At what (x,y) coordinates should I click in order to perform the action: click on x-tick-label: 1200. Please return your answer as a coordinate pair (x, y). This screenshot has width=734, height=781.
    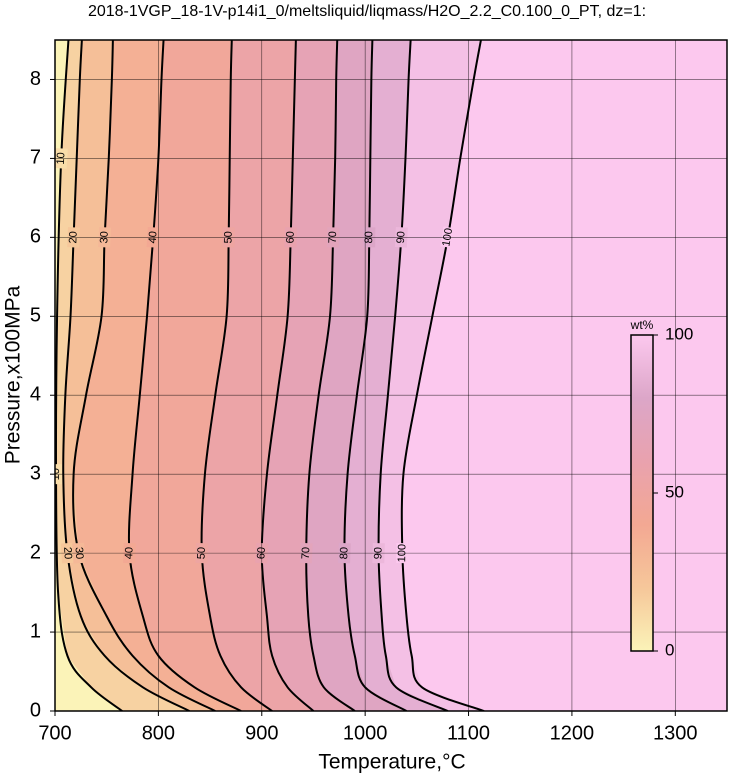
    Looking at the image, I should click on (572, 733).